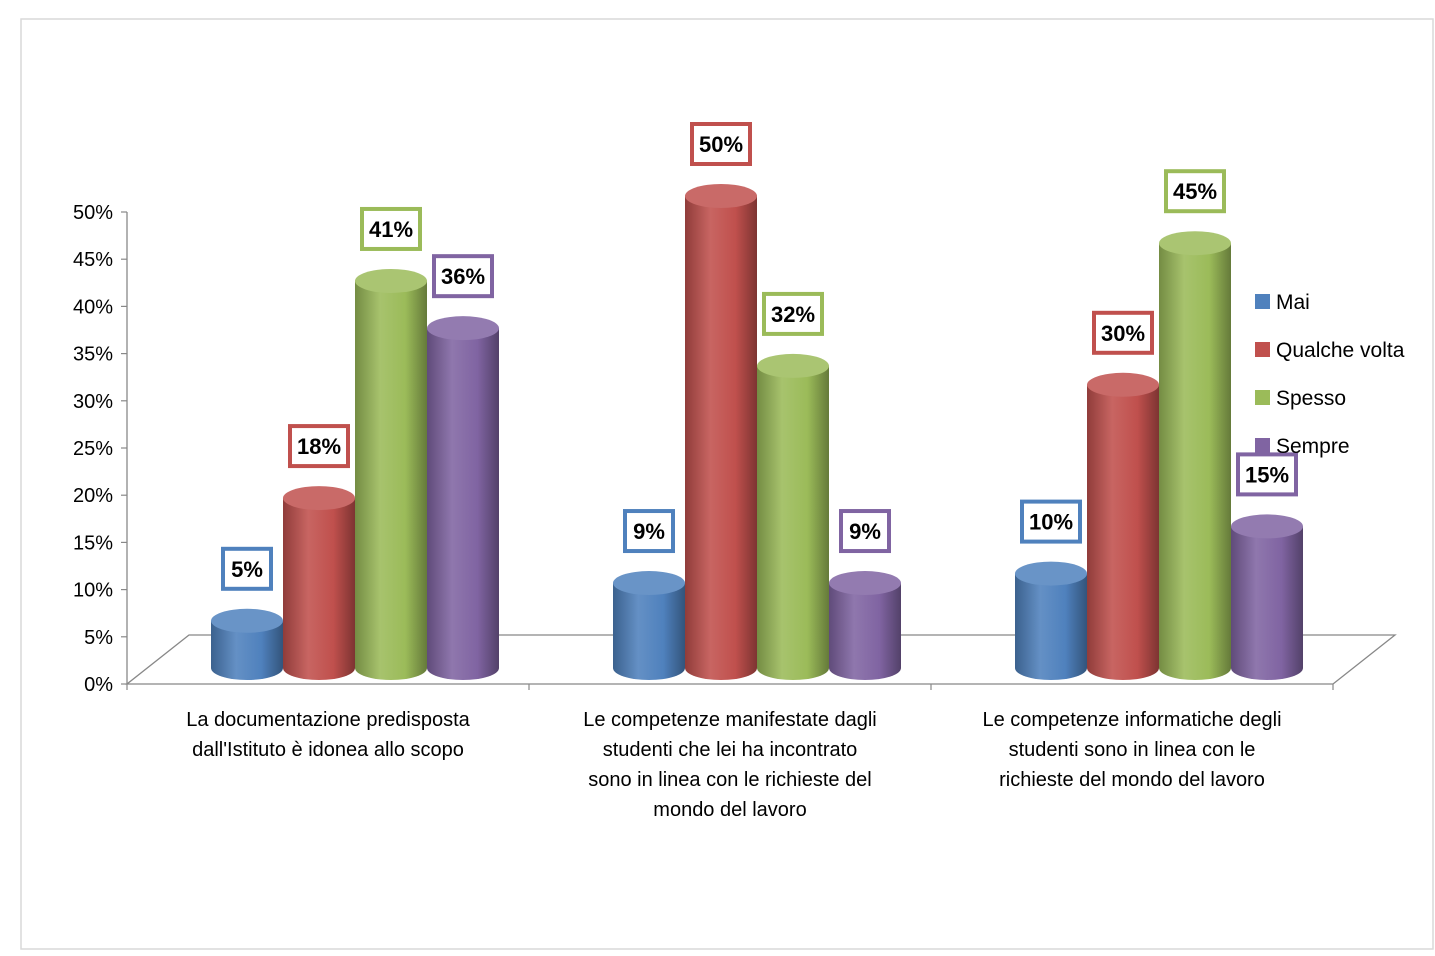 Image resolution: width=1435 pixels, height=956 pixels. What do you see at coordinates (328, 750) in the screenshot?
I see `x-category-label-line: dall'Istituto è idonea allo scopo` at bounding box center [328, 750].